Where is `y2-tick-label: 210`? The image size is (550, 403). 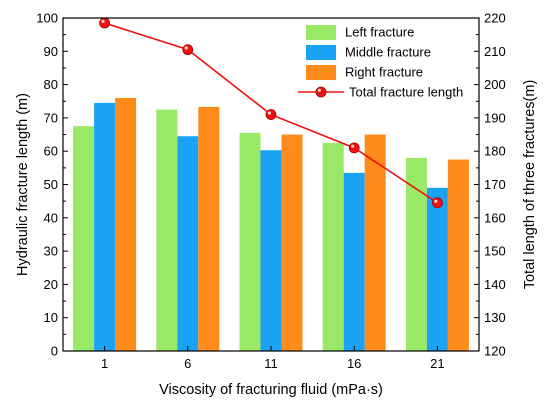 y2-tick-label: 210 is located at coordinates (495, 51).